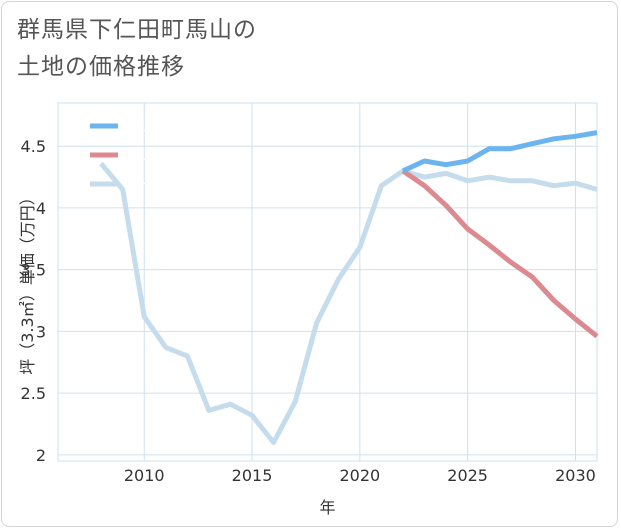 This screenshot has height=530, width=621. Describe the element at coordinates (176, 184) in the screenshot. I see `legend-label-2: ノーマルシナリオ` at that location.